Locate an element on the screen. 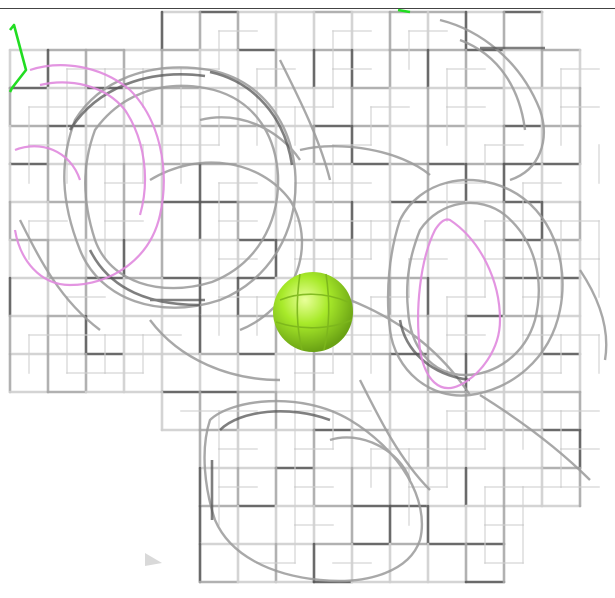 This screenshot has height=598, width=615. mesh-fragment is located at coordinates (153, 559).